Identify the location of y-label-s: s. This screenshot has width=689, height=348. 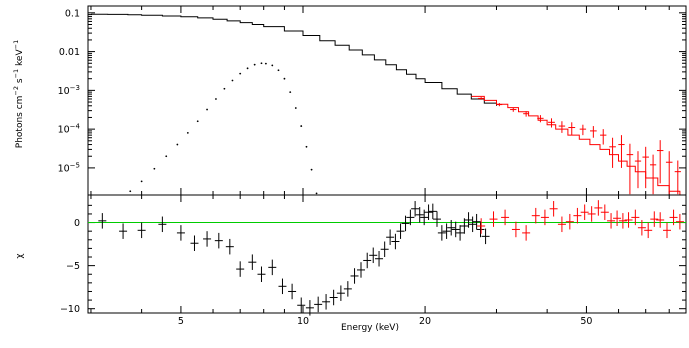
(20, 82).